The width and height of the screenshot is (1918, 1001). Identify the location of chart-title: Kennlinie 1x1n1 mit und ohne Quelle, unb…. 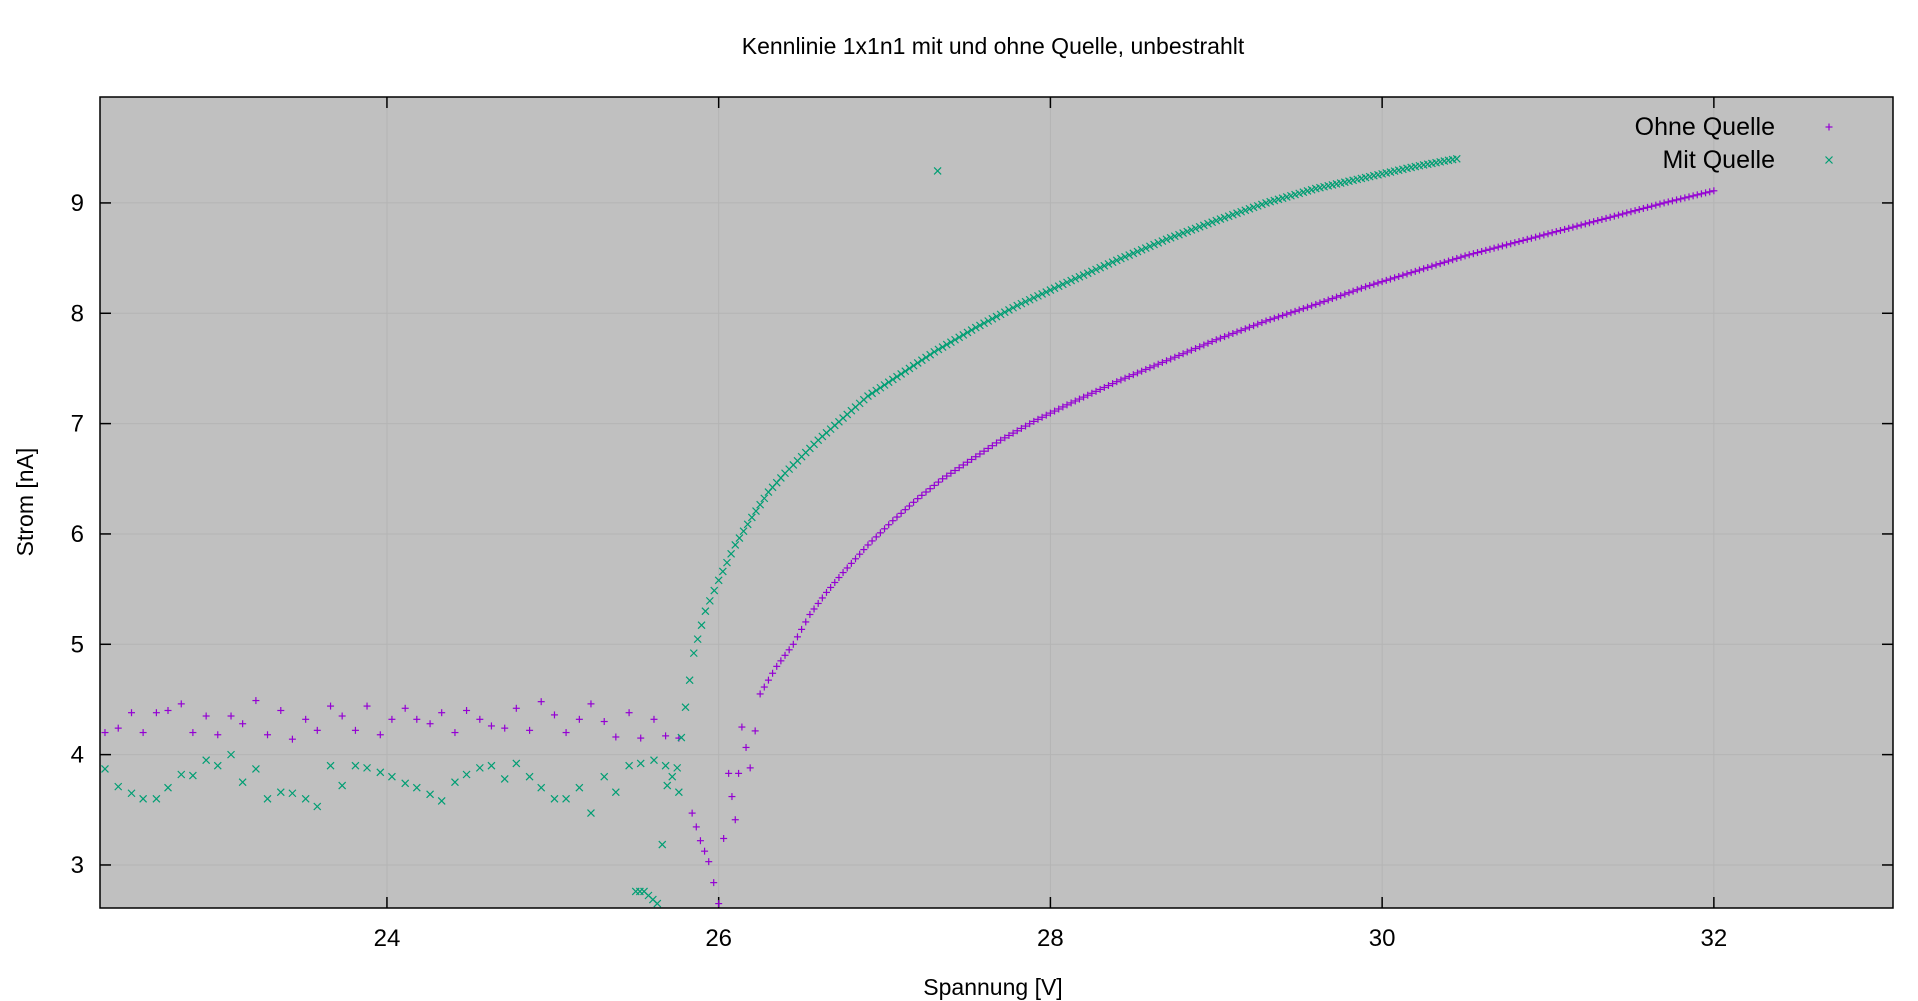
(993, 46).